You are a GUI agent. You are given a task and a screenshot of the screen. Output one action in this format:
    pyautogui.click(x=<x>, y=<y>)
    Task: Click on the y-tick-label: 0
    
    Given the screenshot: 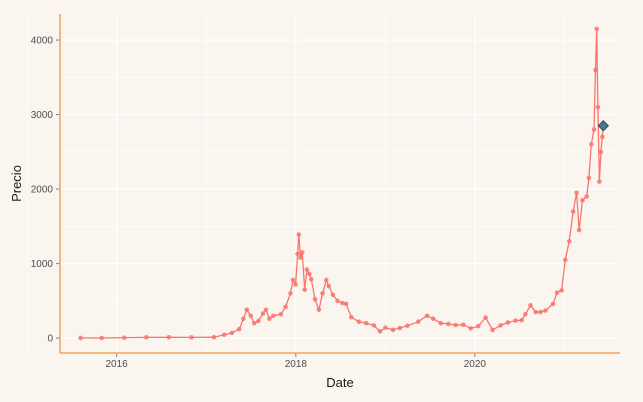 What is the action you would take?
    pyautogui.click(x=50, y=339)
    